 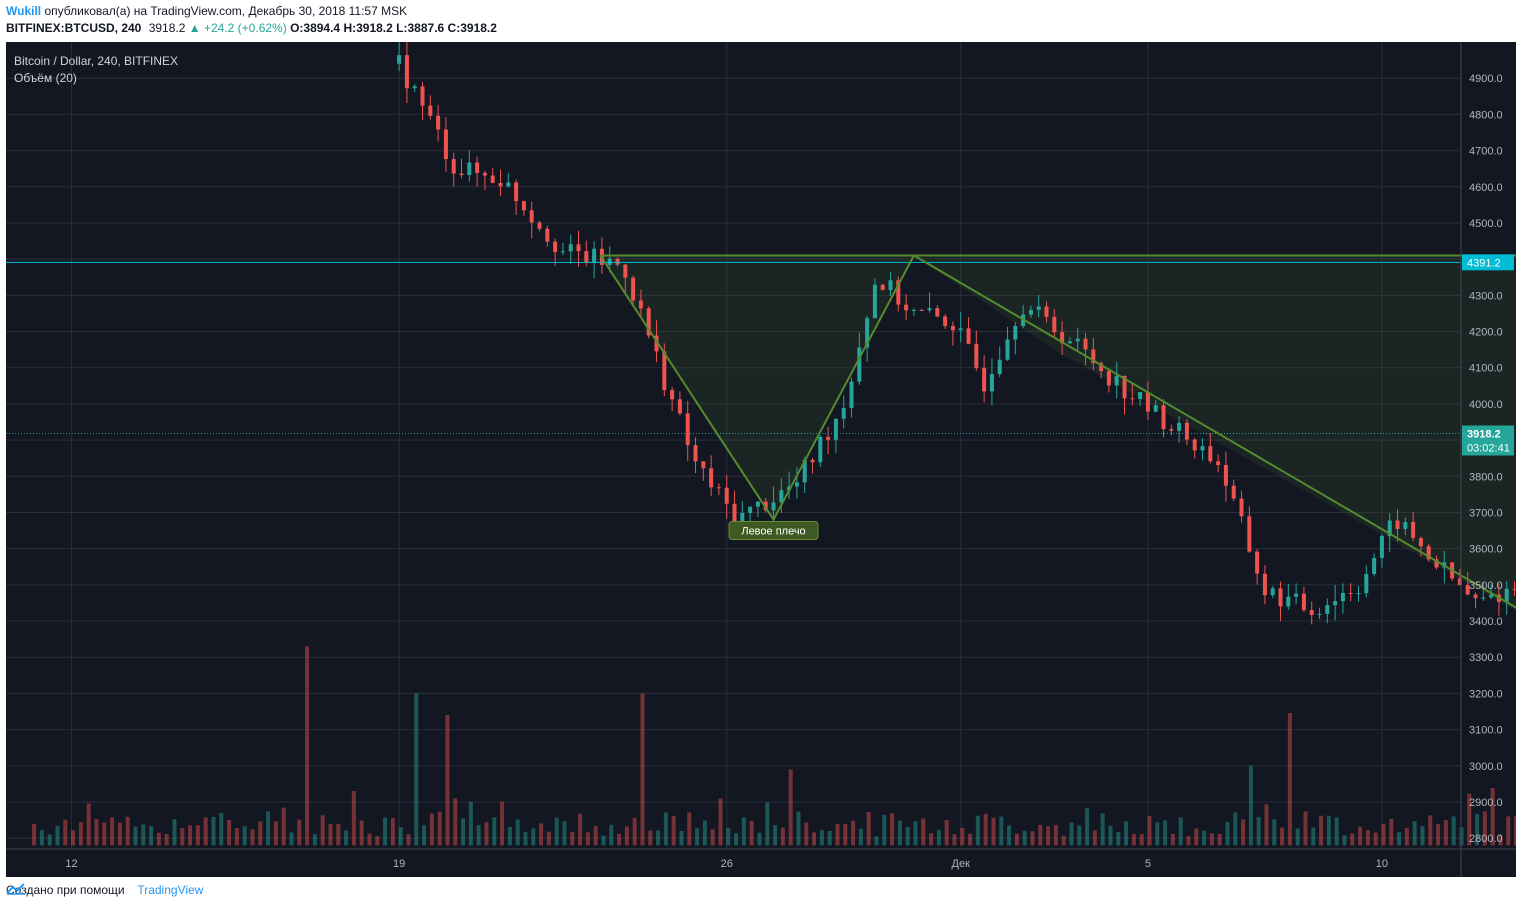 I want to click on y-tick-label: 2800.0, so click(x=1486, y=839).